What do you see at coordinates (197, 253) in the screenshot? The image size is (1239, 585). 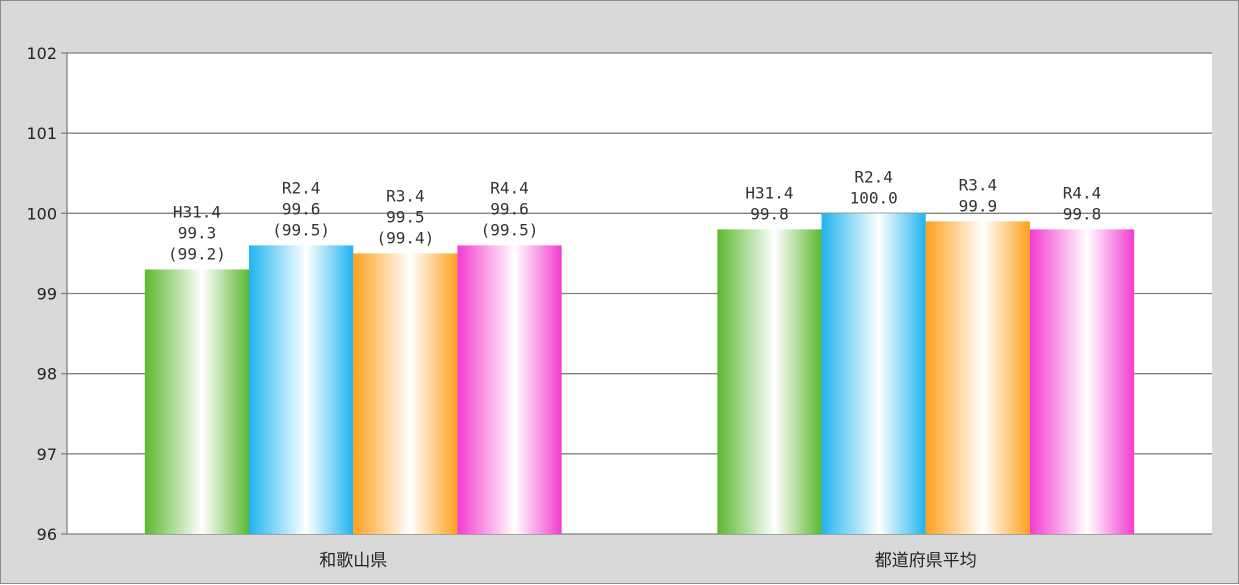 I see `data-label: (99.2)` at bounding box center [197, 253].